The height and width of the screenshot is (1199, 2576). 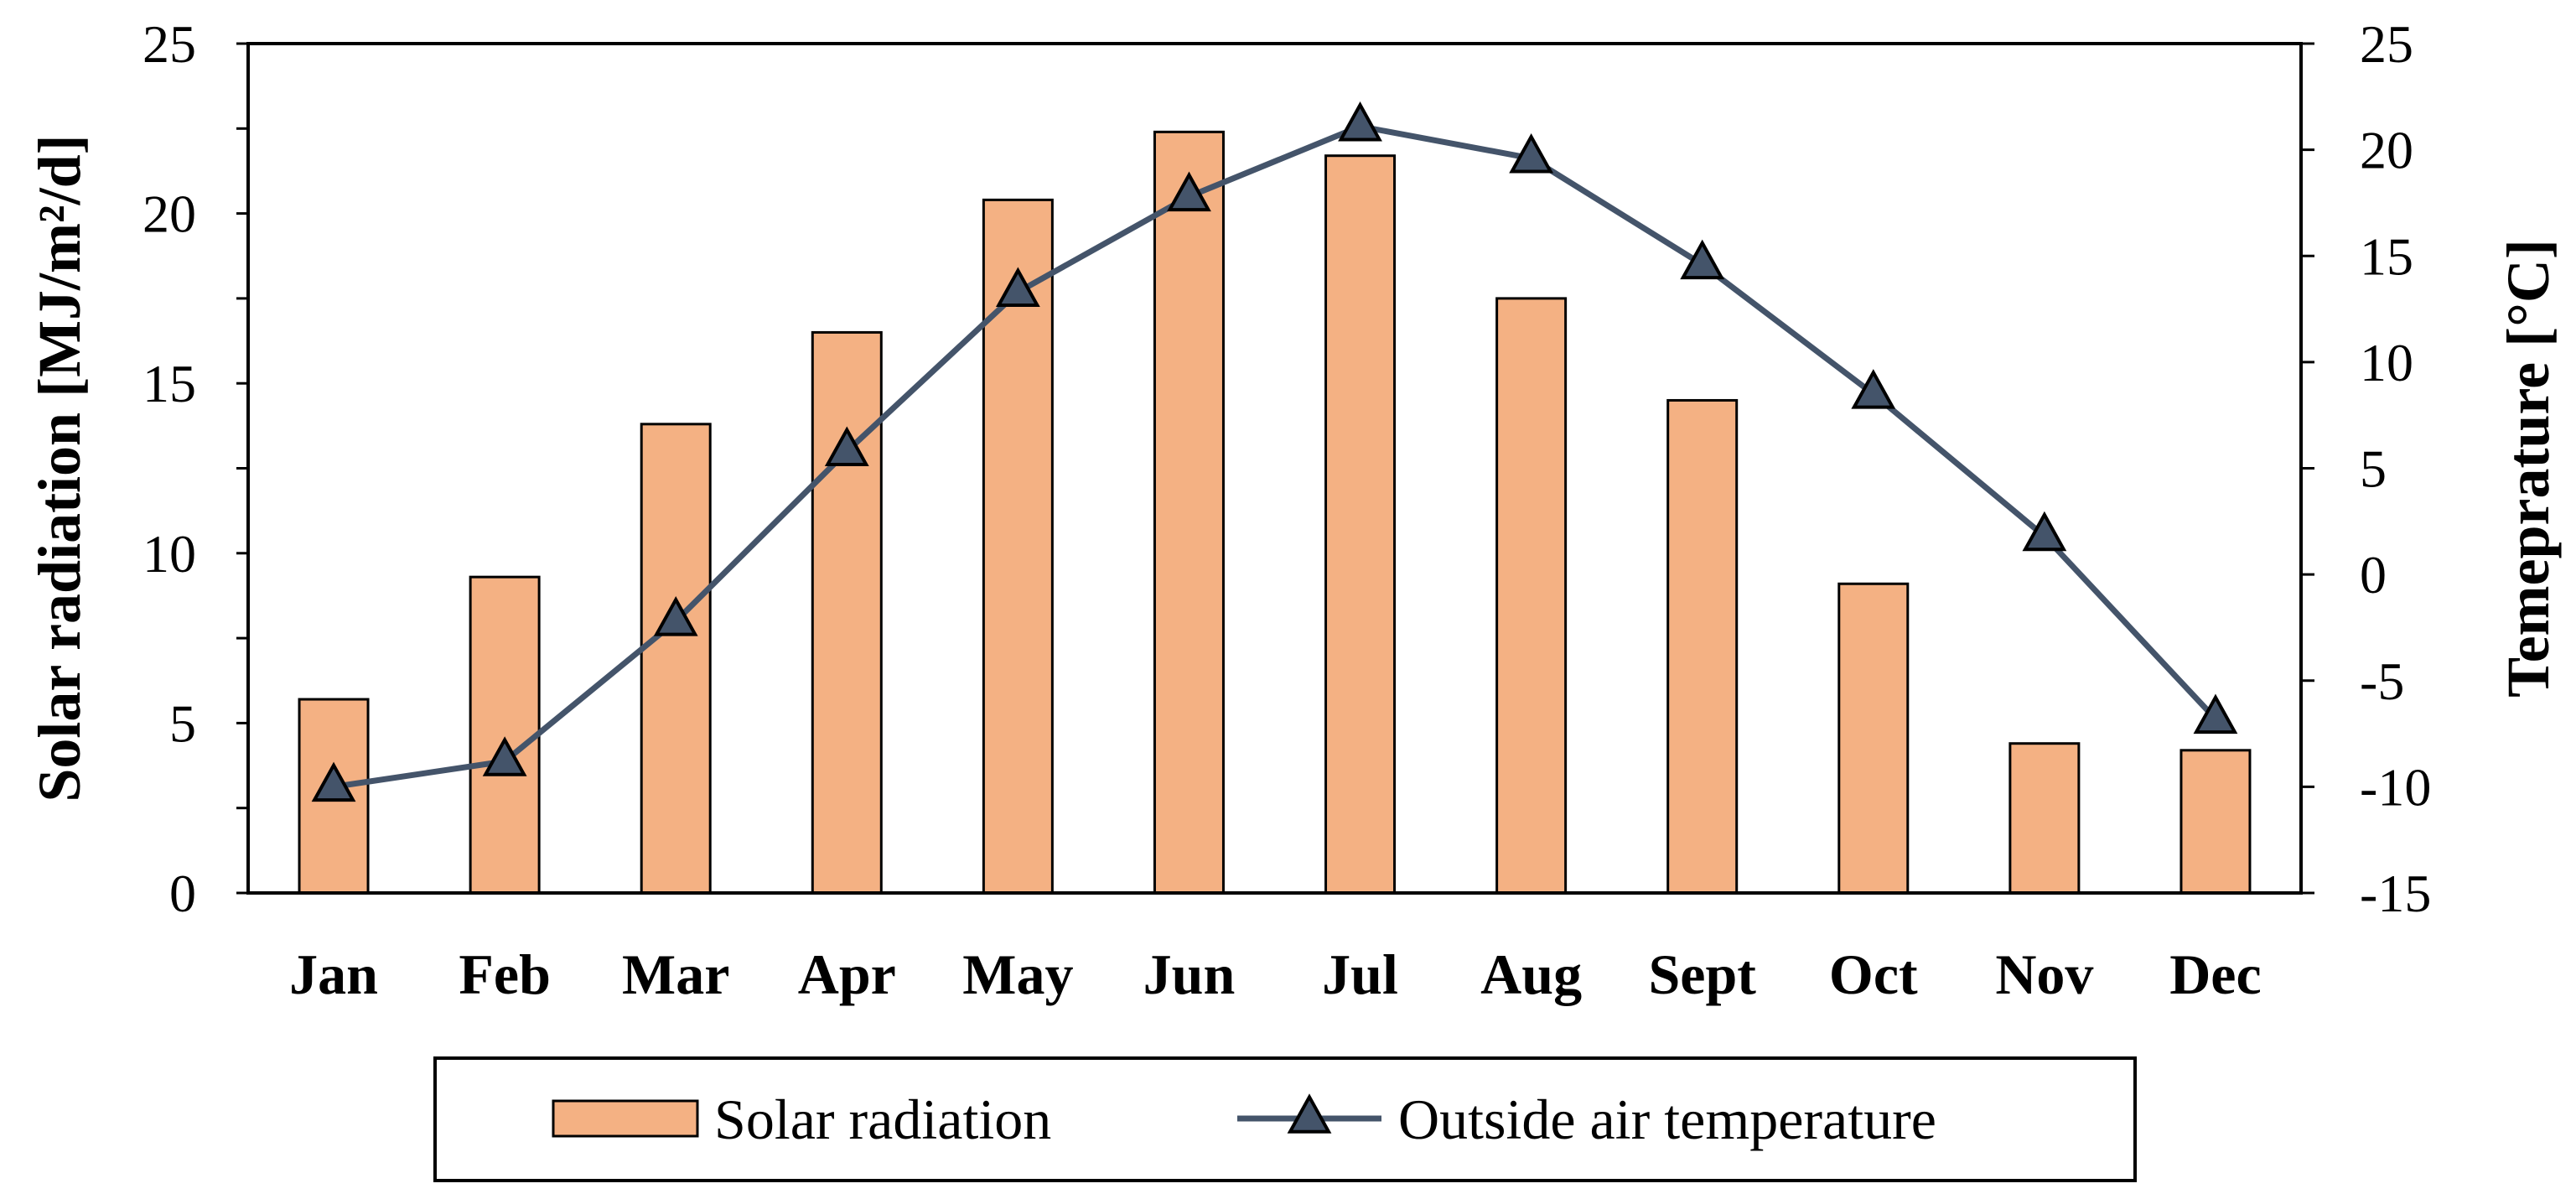 I want to click on legend-bar-swatch, so click(x=625, y=1118).